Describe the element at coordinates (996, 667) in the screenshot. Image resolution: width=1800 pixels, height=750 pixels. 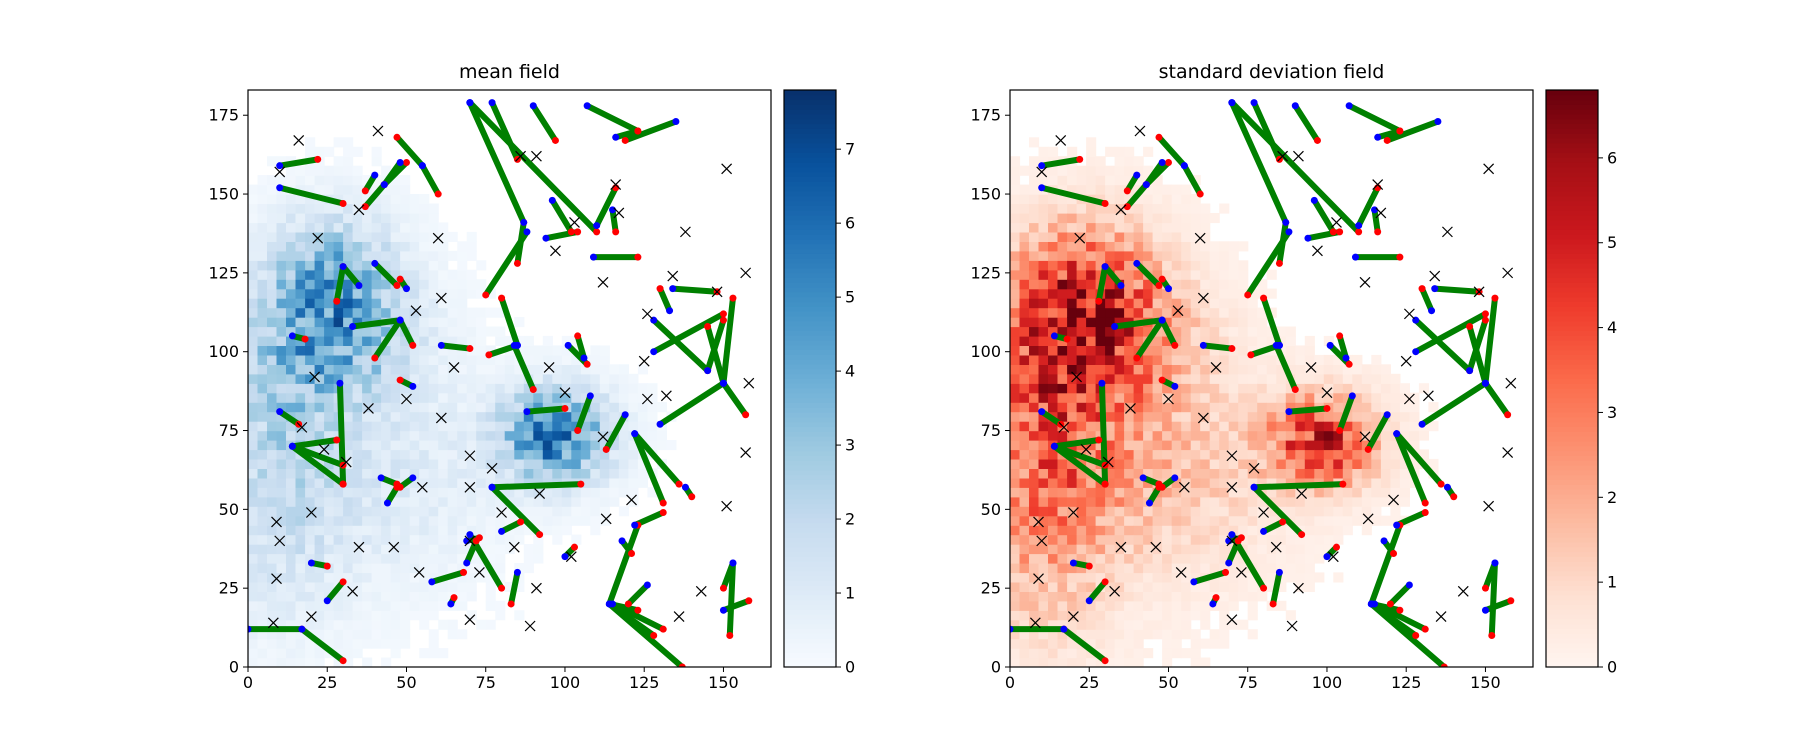
I see `y-tick-label: 0` at that location.